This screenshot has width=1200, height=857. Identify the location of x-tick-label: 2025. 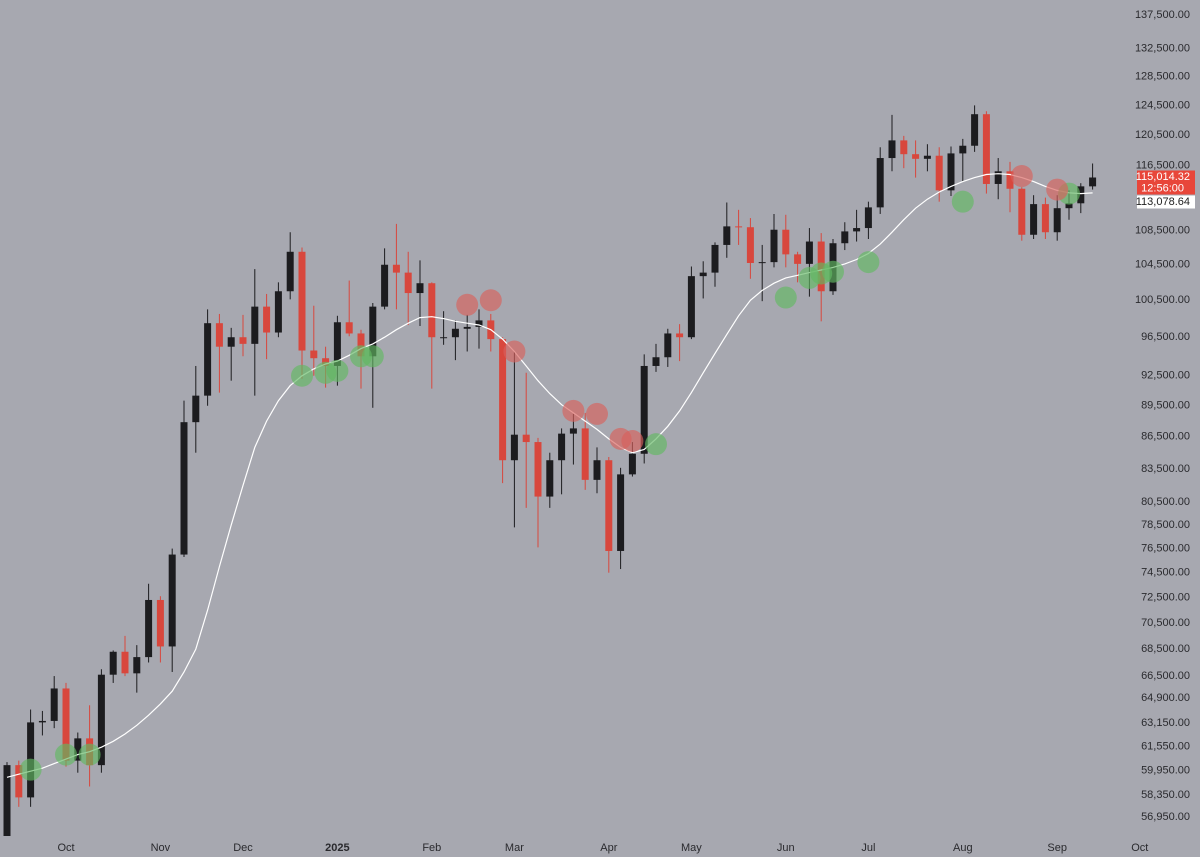
(337, 848).